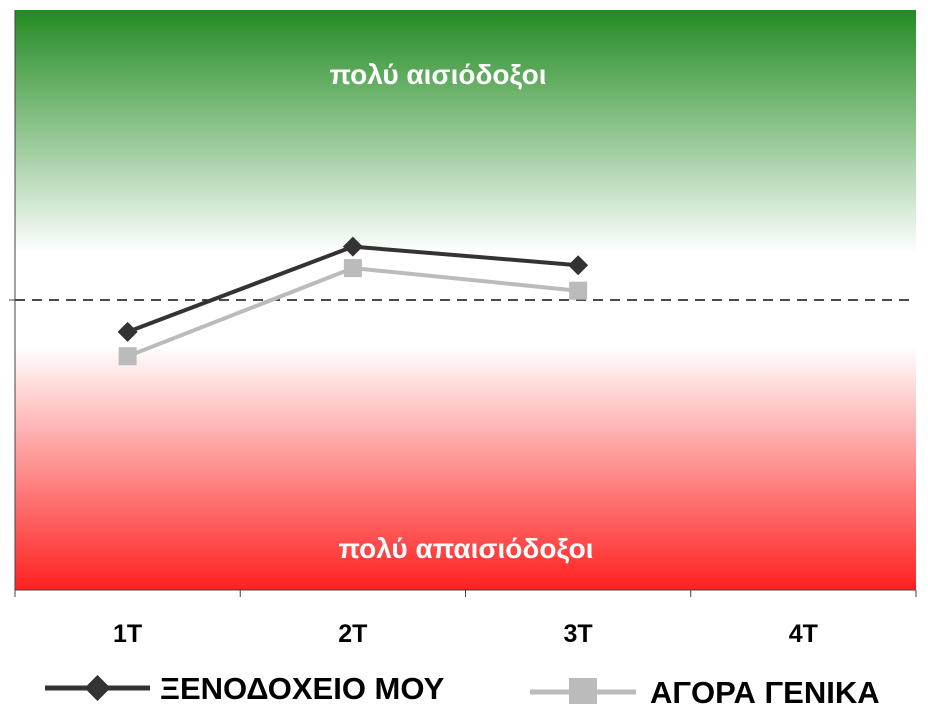  Describe the element at coordinates (97, 688) in the screenshot. I see `legend-marker-hotel` at that location.